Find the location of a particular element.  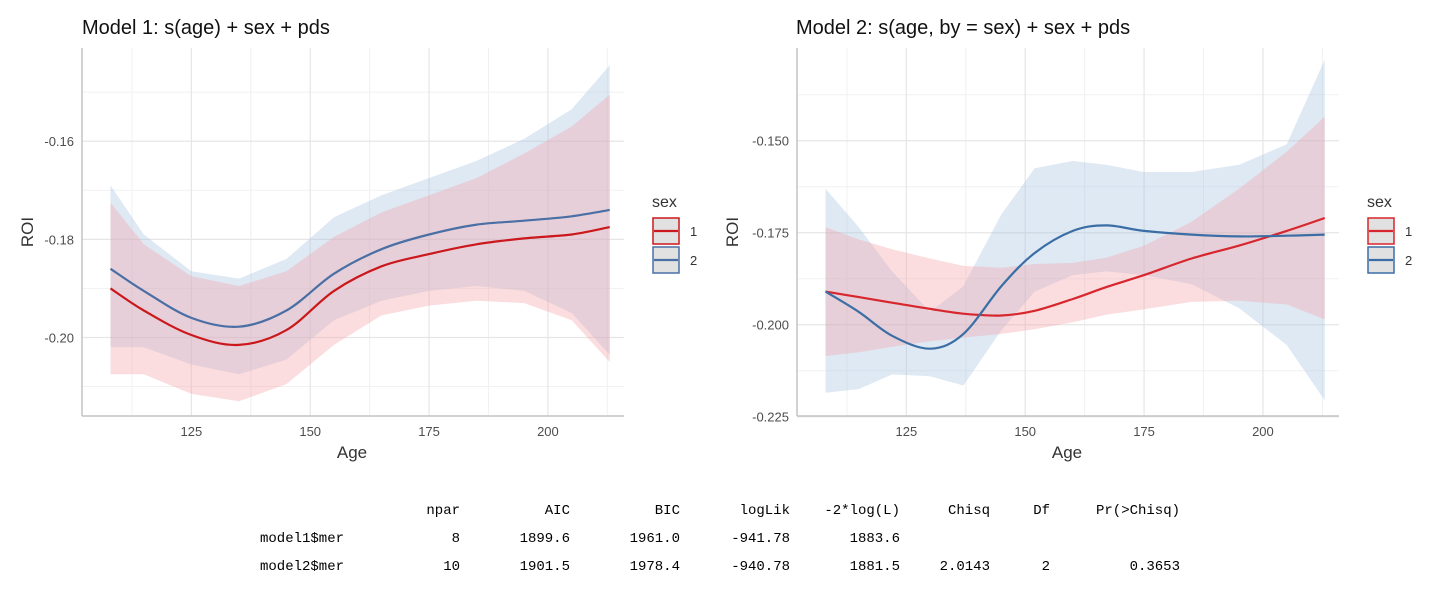

model1-xlabel: Age is located at coordinates (352, 452).